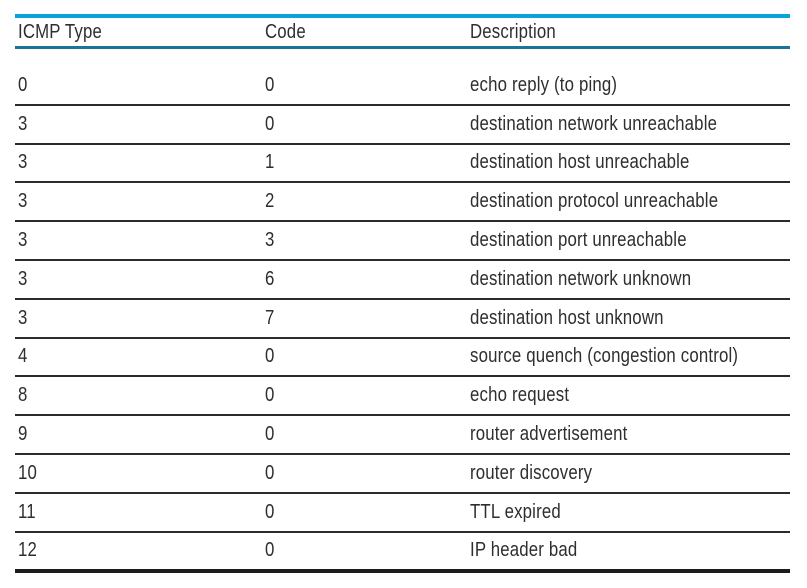  What do you see at coordinates (630, 473) in the screenshot?
I see `cell-description: router discovery` at bounding box center [630, 473].